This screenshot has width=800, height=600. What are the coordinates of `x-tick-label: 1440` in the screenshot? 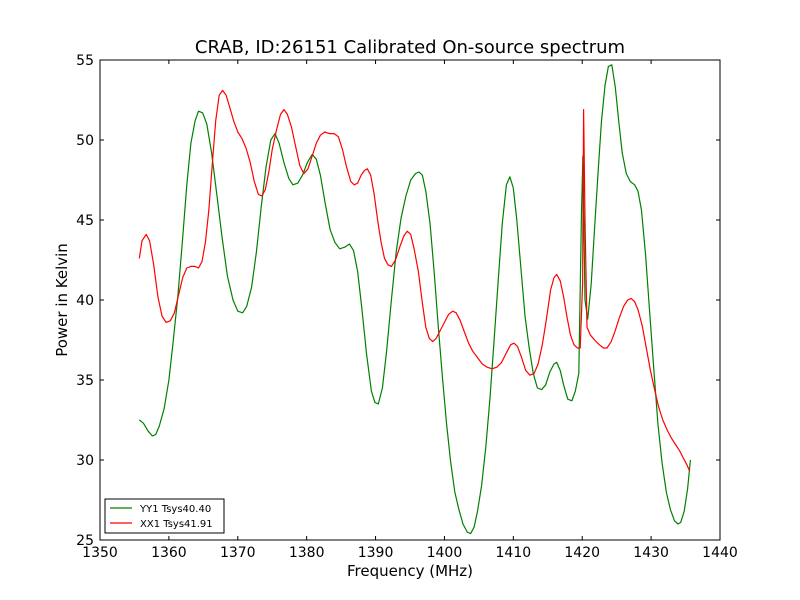 It's located at (720, 553).